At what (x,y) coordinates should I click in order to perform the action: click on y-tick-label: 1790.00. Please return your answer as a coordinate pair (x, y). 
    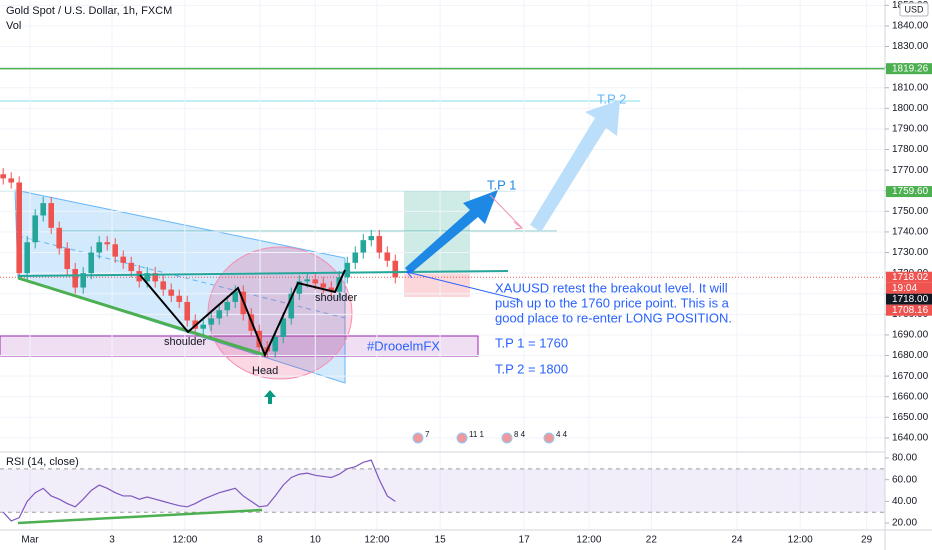
    Looking at the image, I should click on (910, 129).